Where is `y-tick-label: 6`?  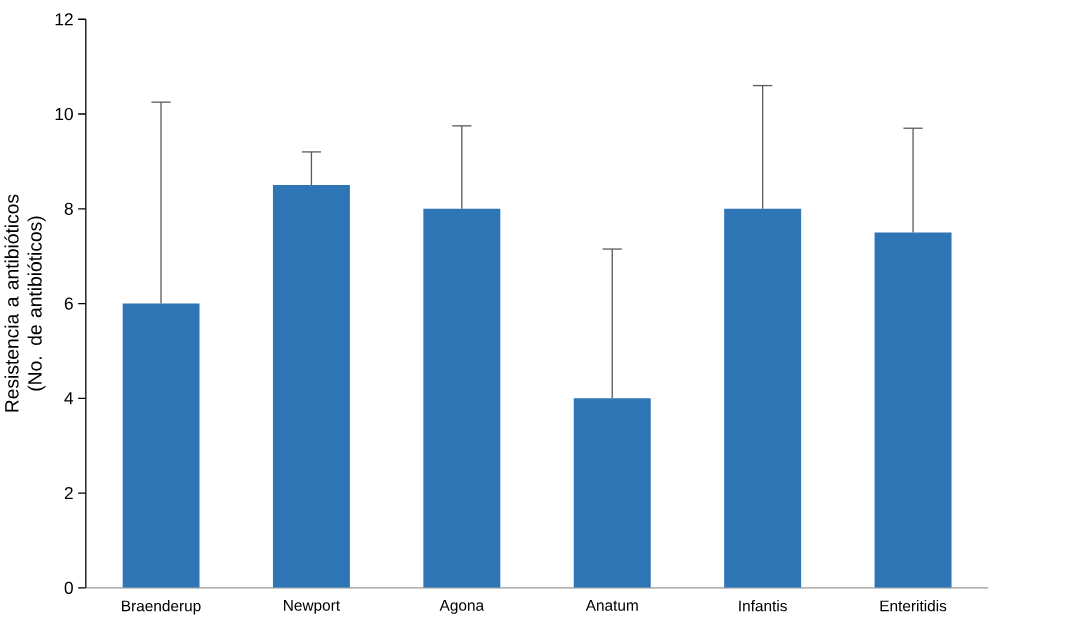
y-tick-label: 6 is located at coordinates (68, 303).